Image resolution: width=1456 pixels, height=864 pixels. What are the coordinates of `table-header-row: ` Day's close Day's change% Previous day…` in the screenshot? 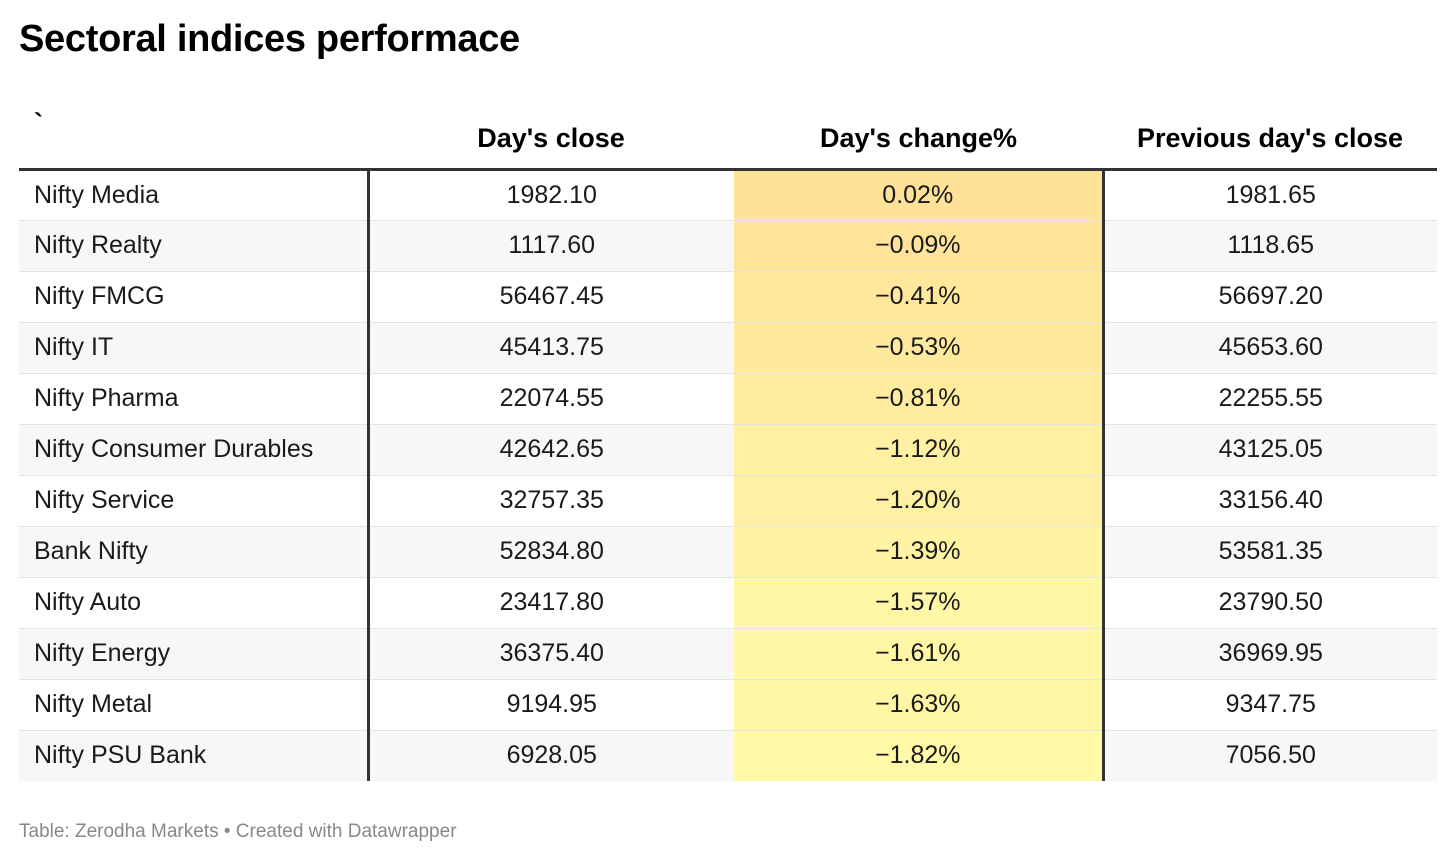 It's located at (728, 135).